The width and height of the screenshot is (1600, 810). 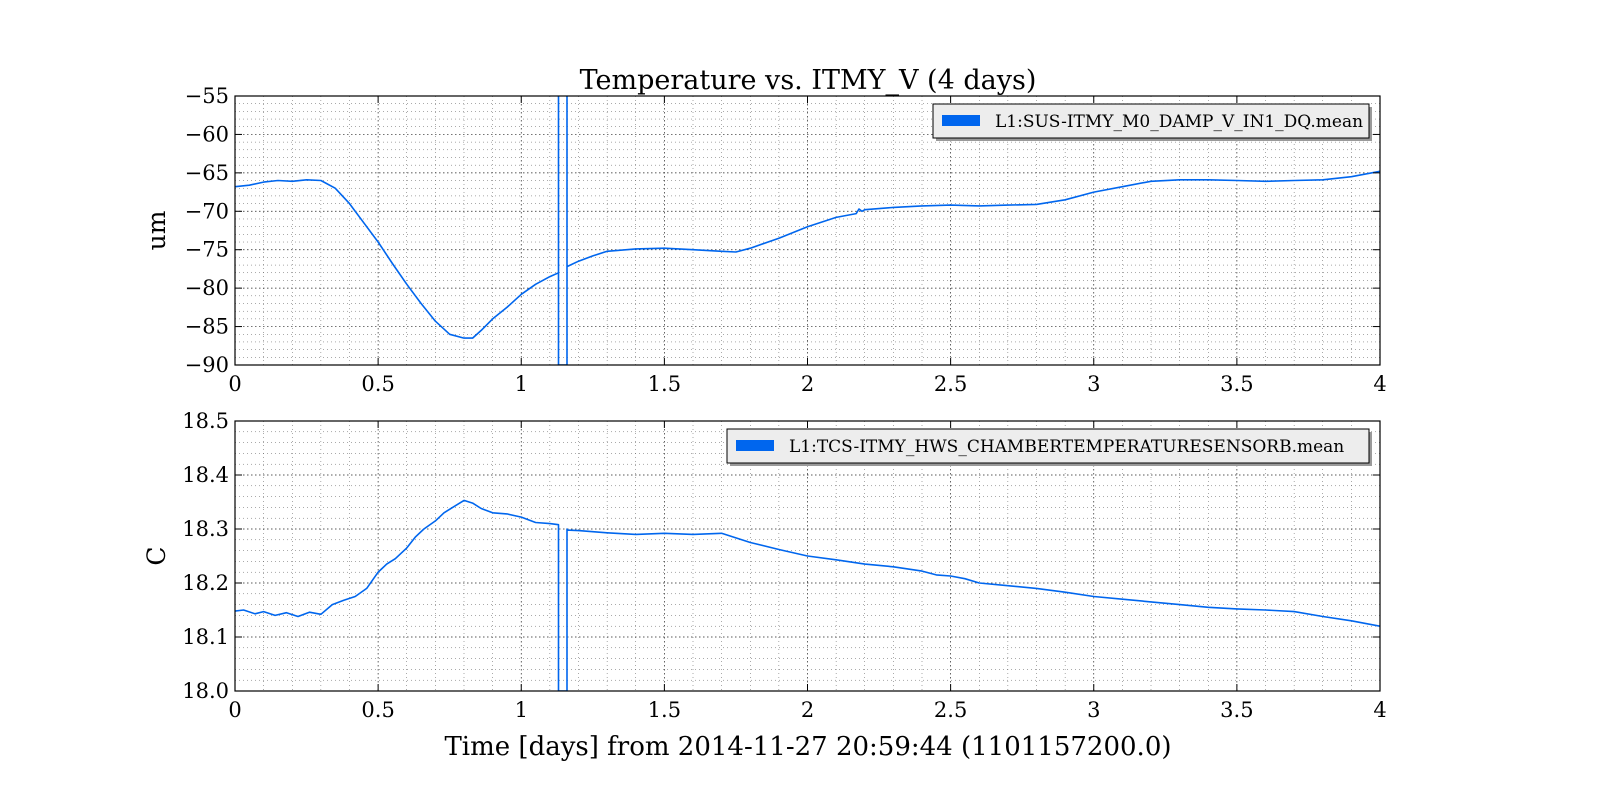 What do you see at coordinates (808, 80) in the screenshot?
I see `chart-title: Temperature vs. ITMY_V (4 days)` at bounding box center [808, 80].